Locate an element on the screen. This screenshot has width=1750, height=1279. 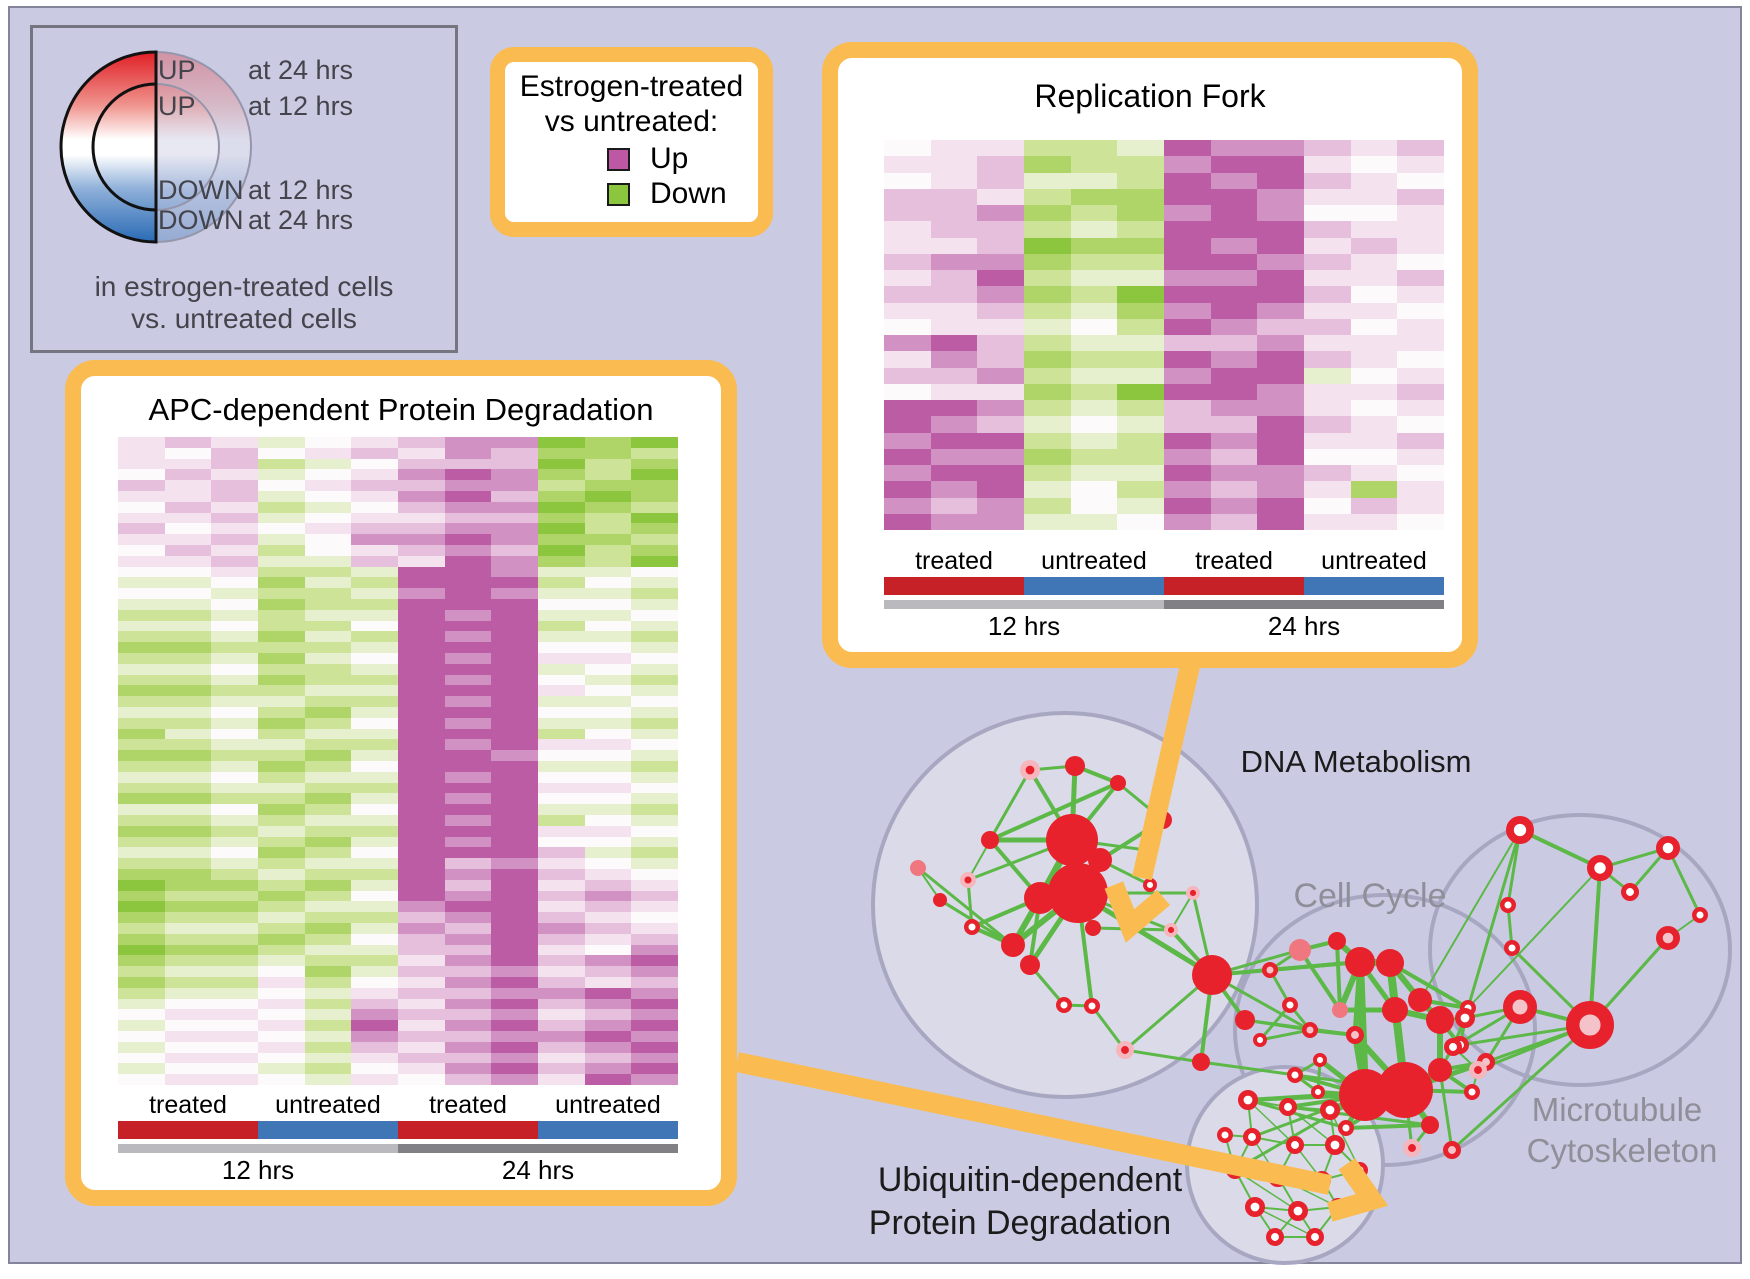
legend-item-up: Up is located at coordinates (631, 159).